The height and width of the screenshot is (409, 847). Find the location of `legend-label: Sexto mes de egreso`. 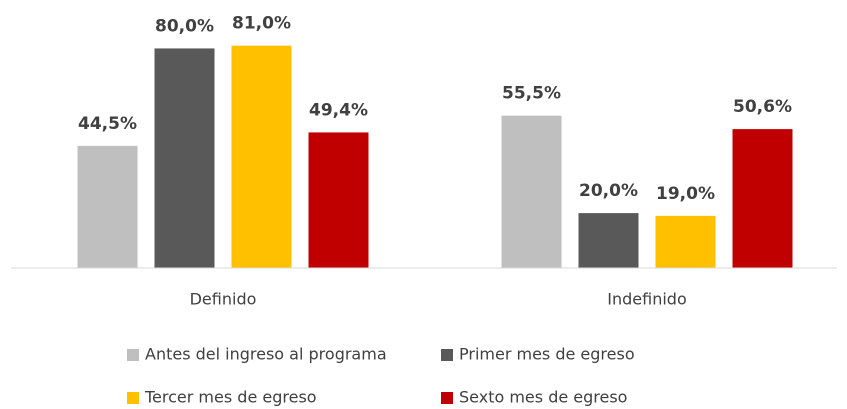

legend-label: Sexto mes de egreso is located at coordinates (543, 397).